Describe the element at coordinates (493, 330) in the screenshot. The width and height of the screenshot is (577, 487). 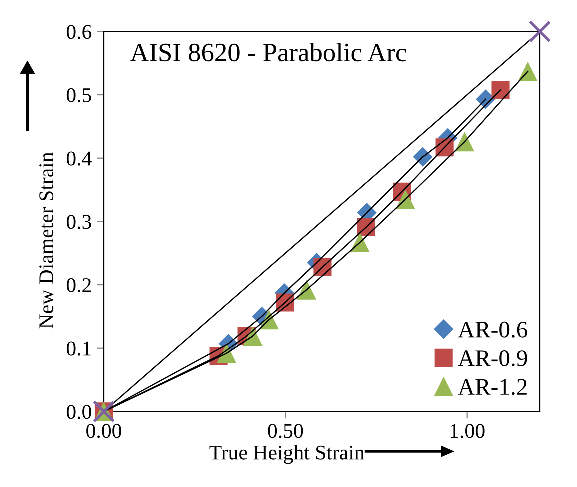
I see `legend-label: AR-0.6` at that location.